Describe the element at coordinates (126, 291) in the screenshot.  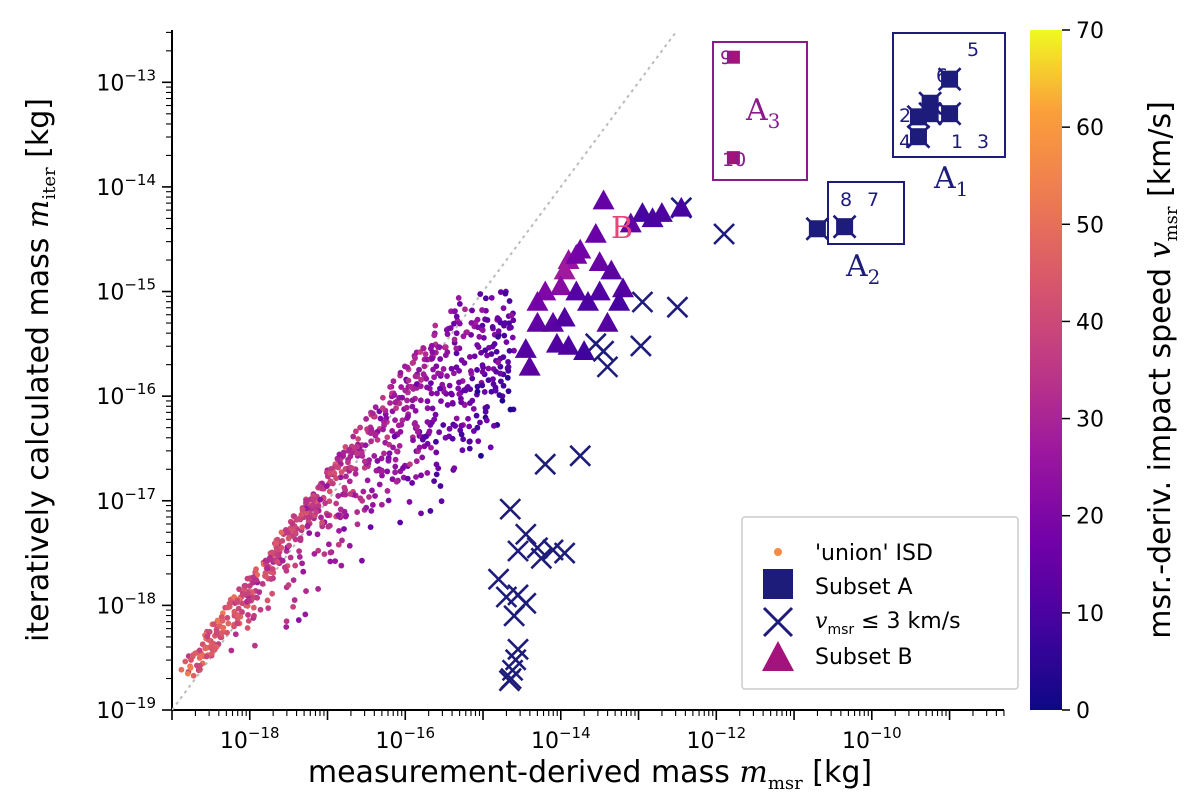
I see `y-tick-label: 10−15` at that location.